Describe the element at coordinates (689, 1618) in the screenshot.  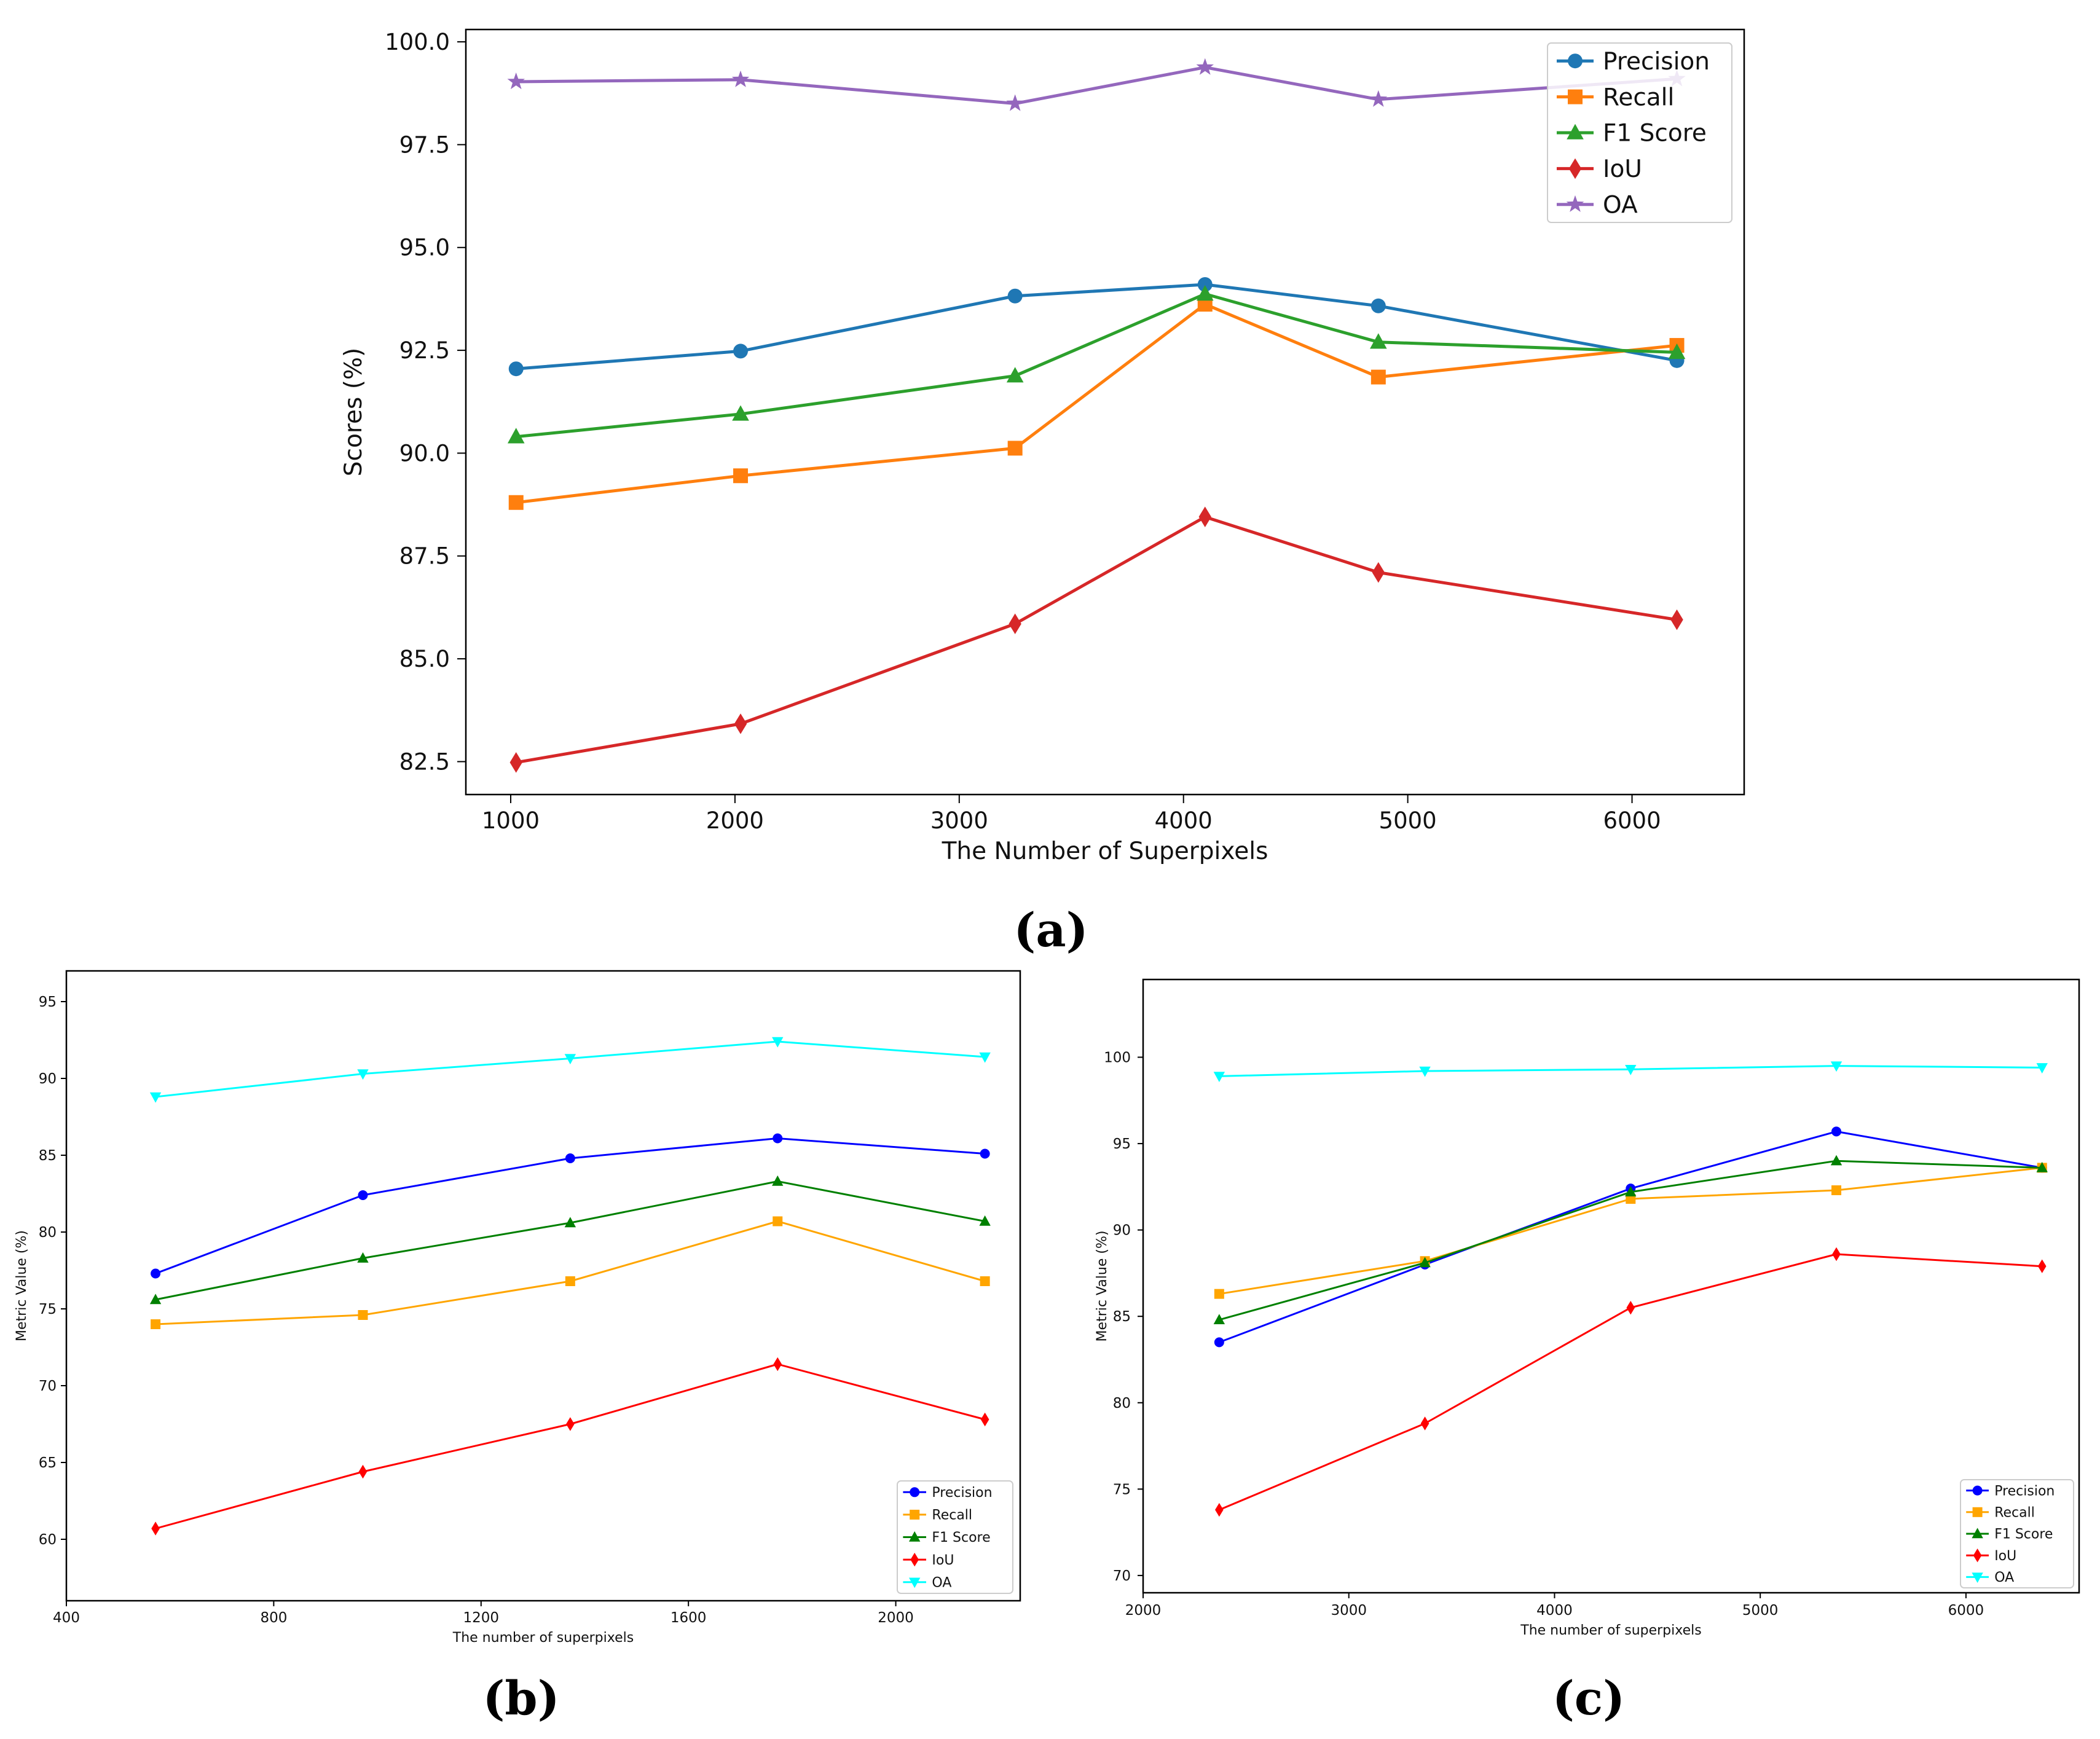
I see `x-tick-label: 1600` at that location.